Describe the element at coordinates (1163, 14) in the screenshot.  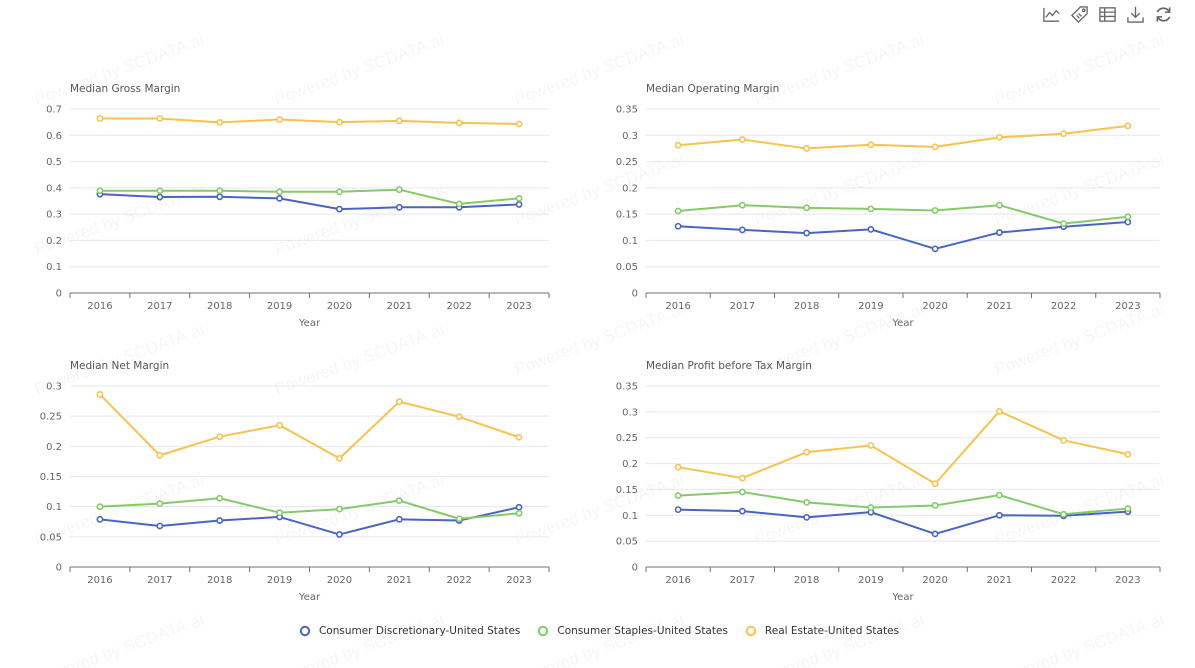
I see `refresh-icon` at that location.